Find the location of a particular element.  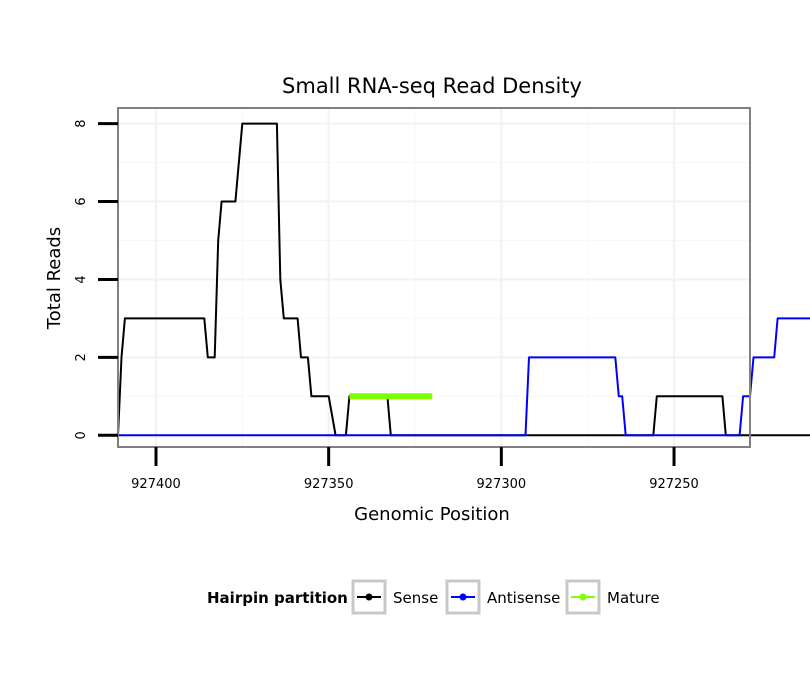

y-tick-label: 6 is located at coordinates (81, 201).